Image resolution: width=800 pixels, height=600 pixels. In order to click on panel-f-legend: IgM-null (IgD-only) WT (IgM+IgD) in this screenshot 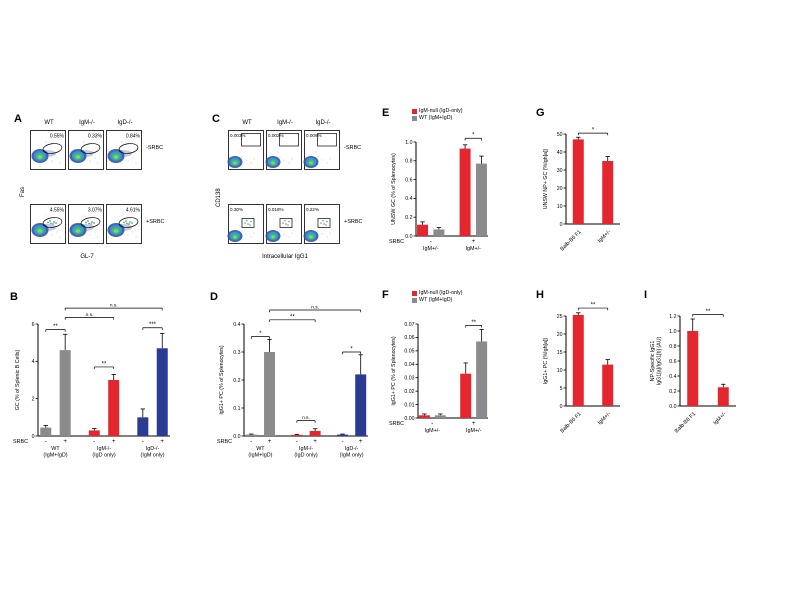, I will do `click(437, 296)`.